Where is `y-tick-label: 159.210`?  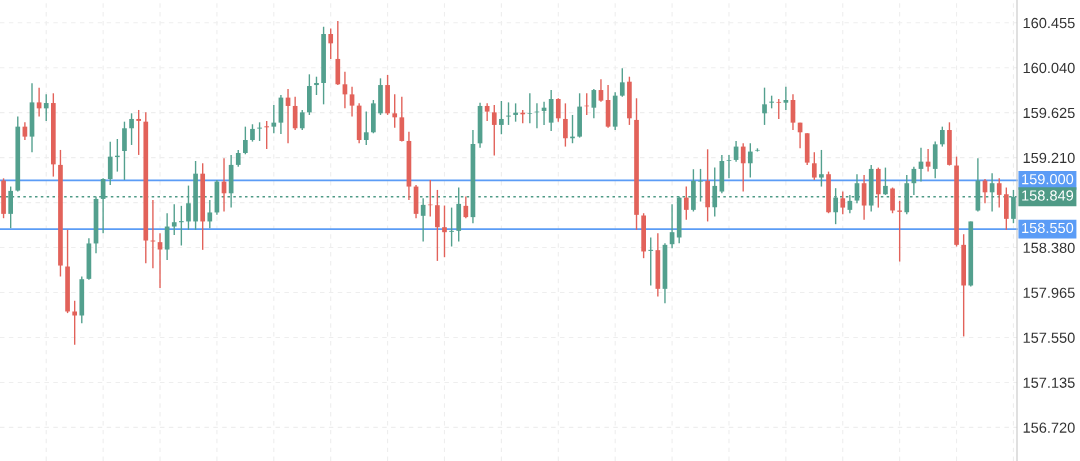 y-tick-label: 159.210 is located at coordinates (1049, 158).